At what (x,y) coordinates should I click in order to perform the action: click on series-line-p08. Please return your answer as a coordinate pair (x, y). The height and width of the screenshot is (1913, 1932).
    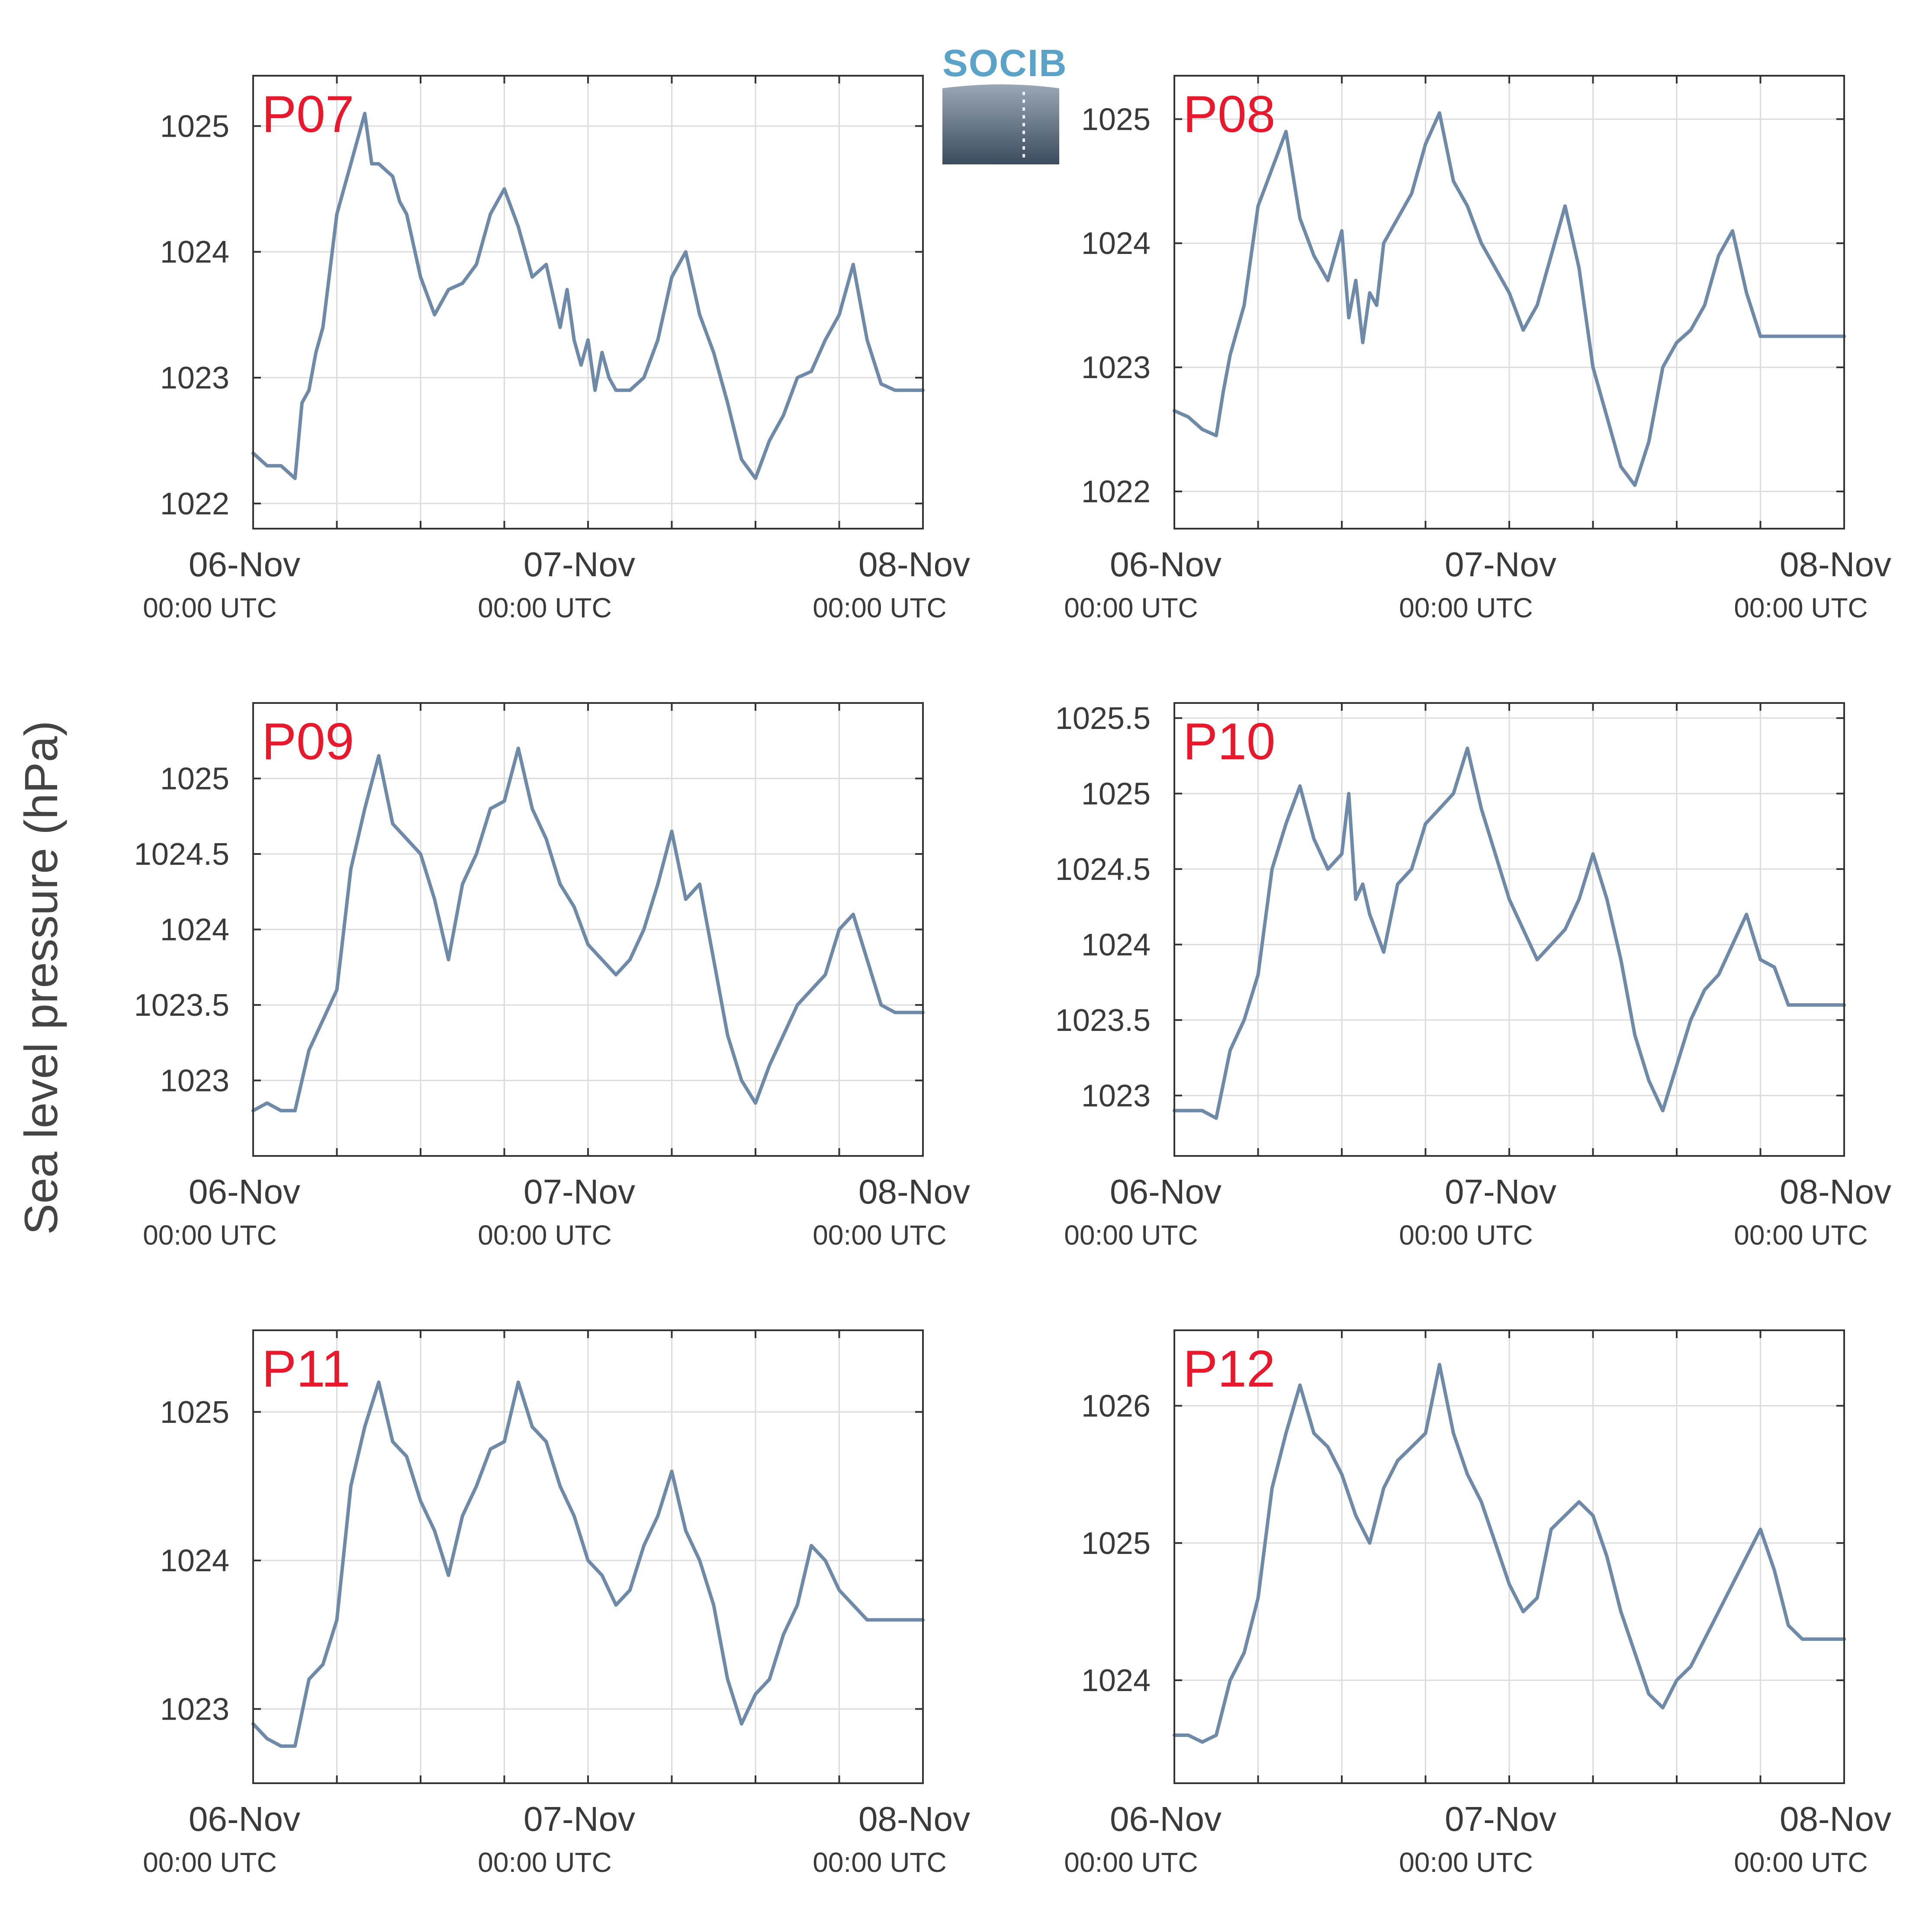
    Looking at the image, I should click on (1510, 299).